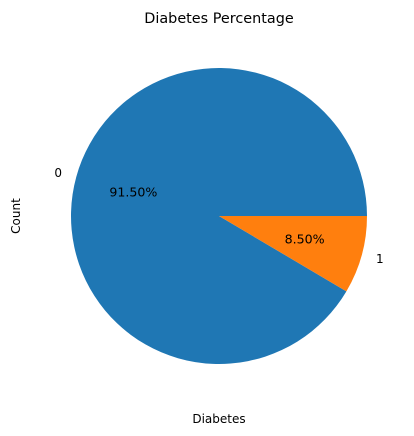 The image size is (414, 436). I want to click on slice-label-0: 0, so click(58, 173).